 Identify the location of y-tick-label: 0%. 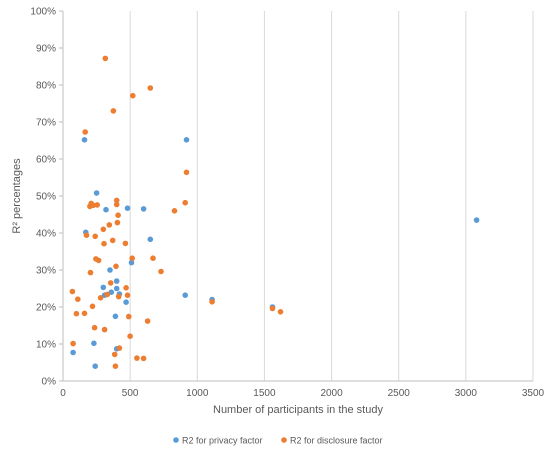
(49, 382).